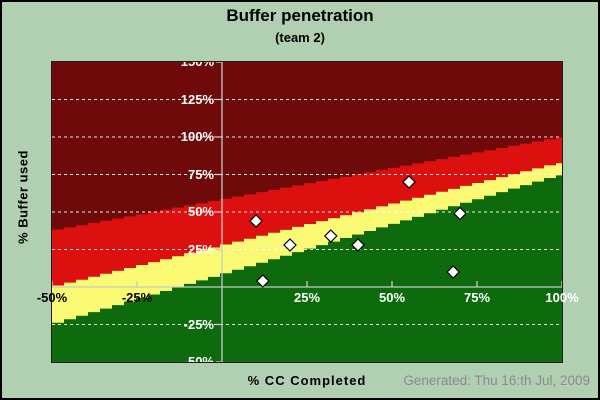  What do you see at coordinates (300, 15) in the screenshot?
I see `chart-title: Buffer penetration` at bounding box center [300, 15].